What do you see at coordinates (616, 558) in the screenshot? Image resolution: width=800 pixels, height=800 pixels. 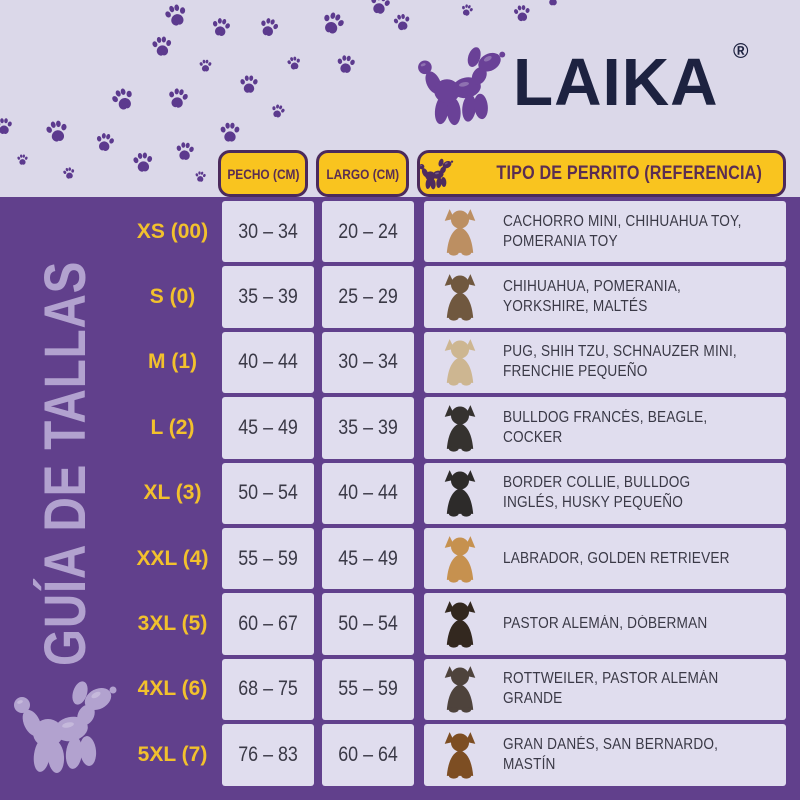 I see `breed-list: LABRADOR, GOLDEN RETRIEVER` at bounding box center [616, 558].